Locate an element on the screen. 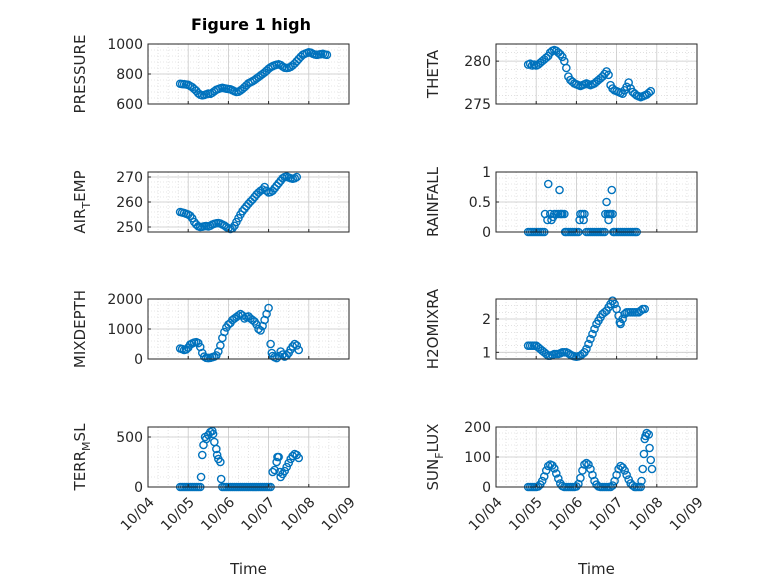  y-axis-label: RAINFALL is located at coordinates (433, 201).